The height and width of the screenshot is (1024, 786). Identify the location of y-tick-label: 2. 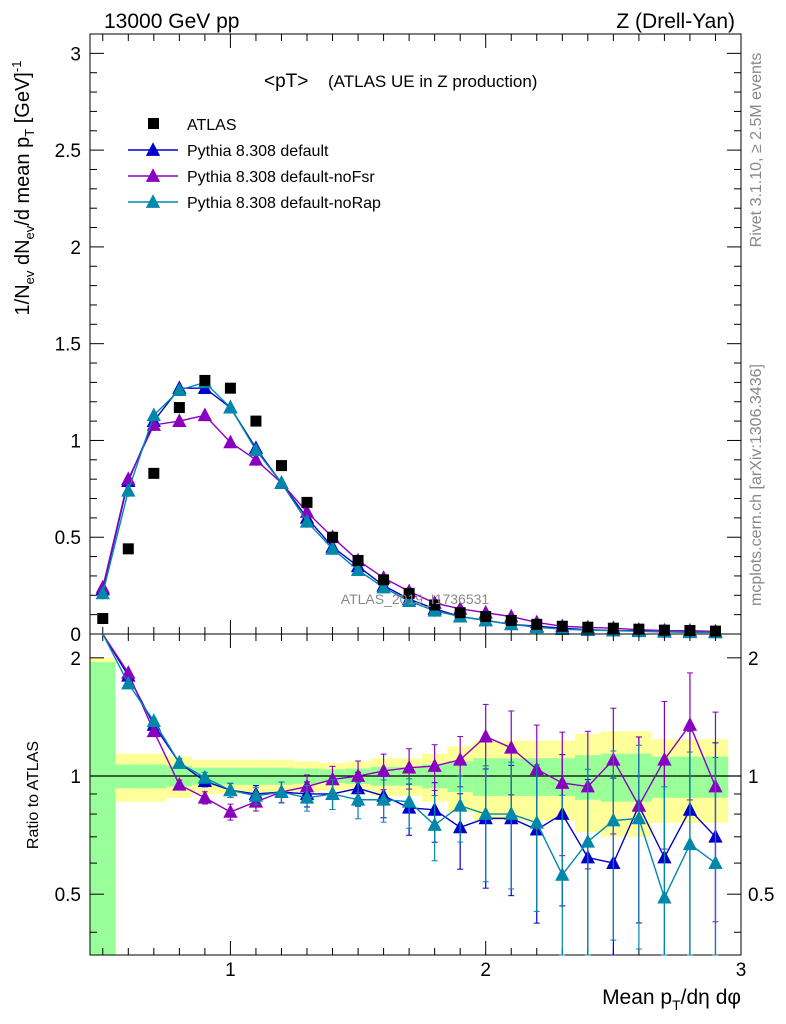
(75, 248).